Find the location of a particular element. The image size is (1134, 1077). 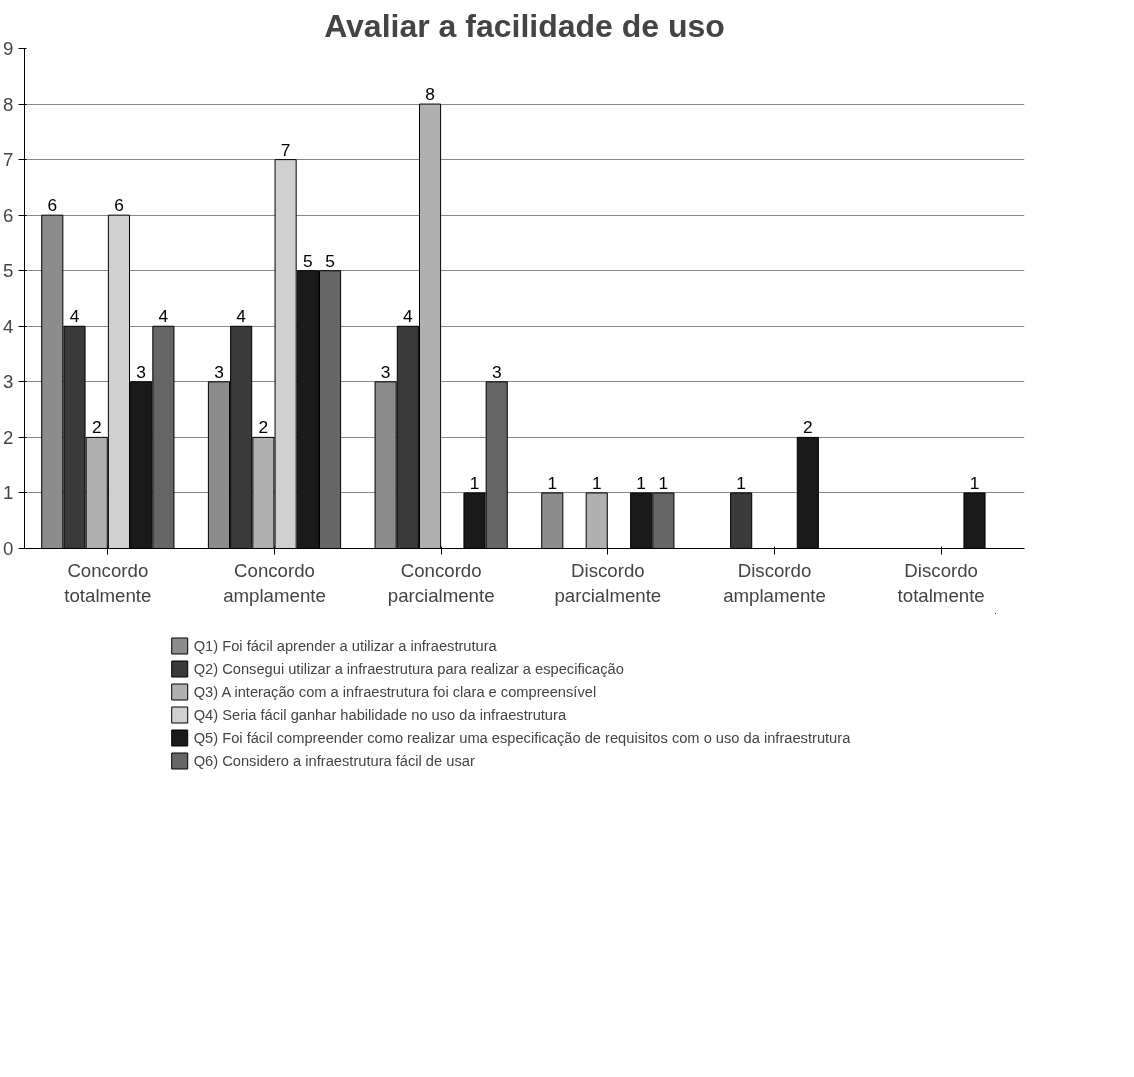

data-label: 7 is located at coordinates (285, 149).